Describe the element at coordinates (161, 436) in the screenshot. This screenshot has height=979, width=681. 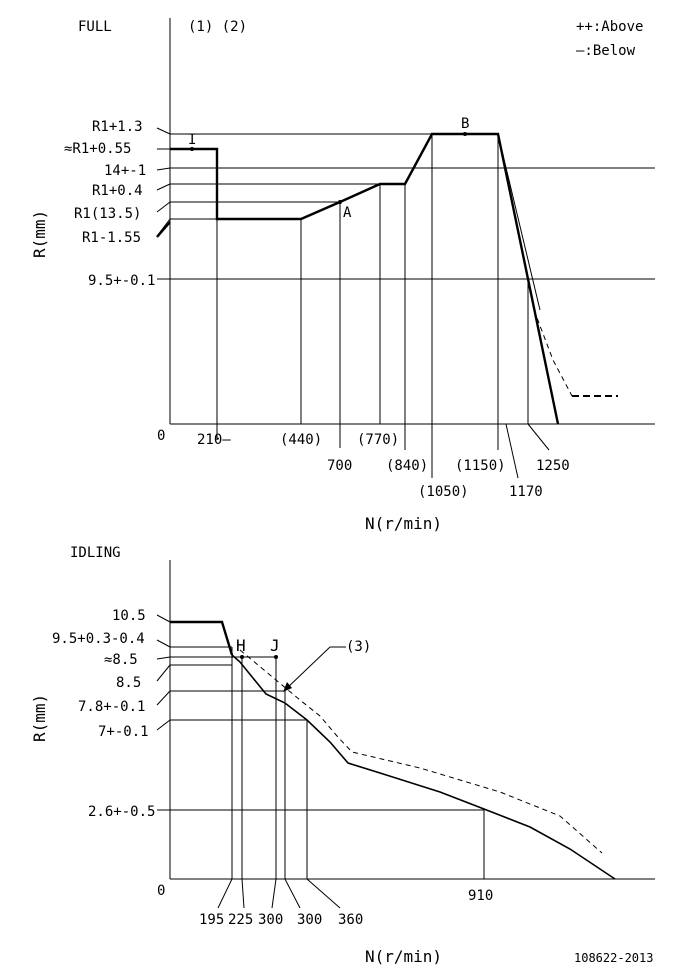
I see `full-origin-label: 0` at that location.